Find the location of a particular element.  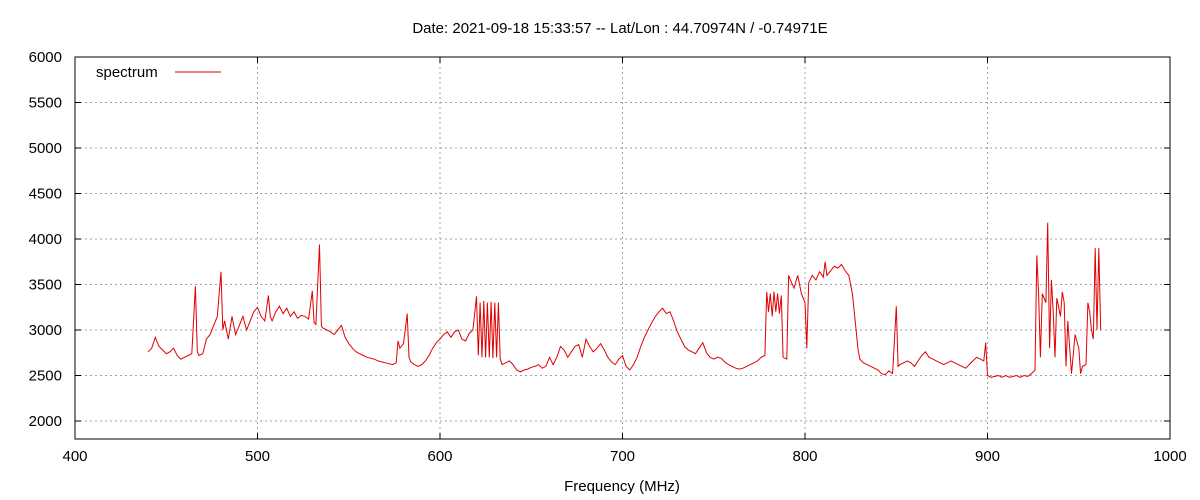

y-tick-label: 4000 is located at coordinates (45, 239).